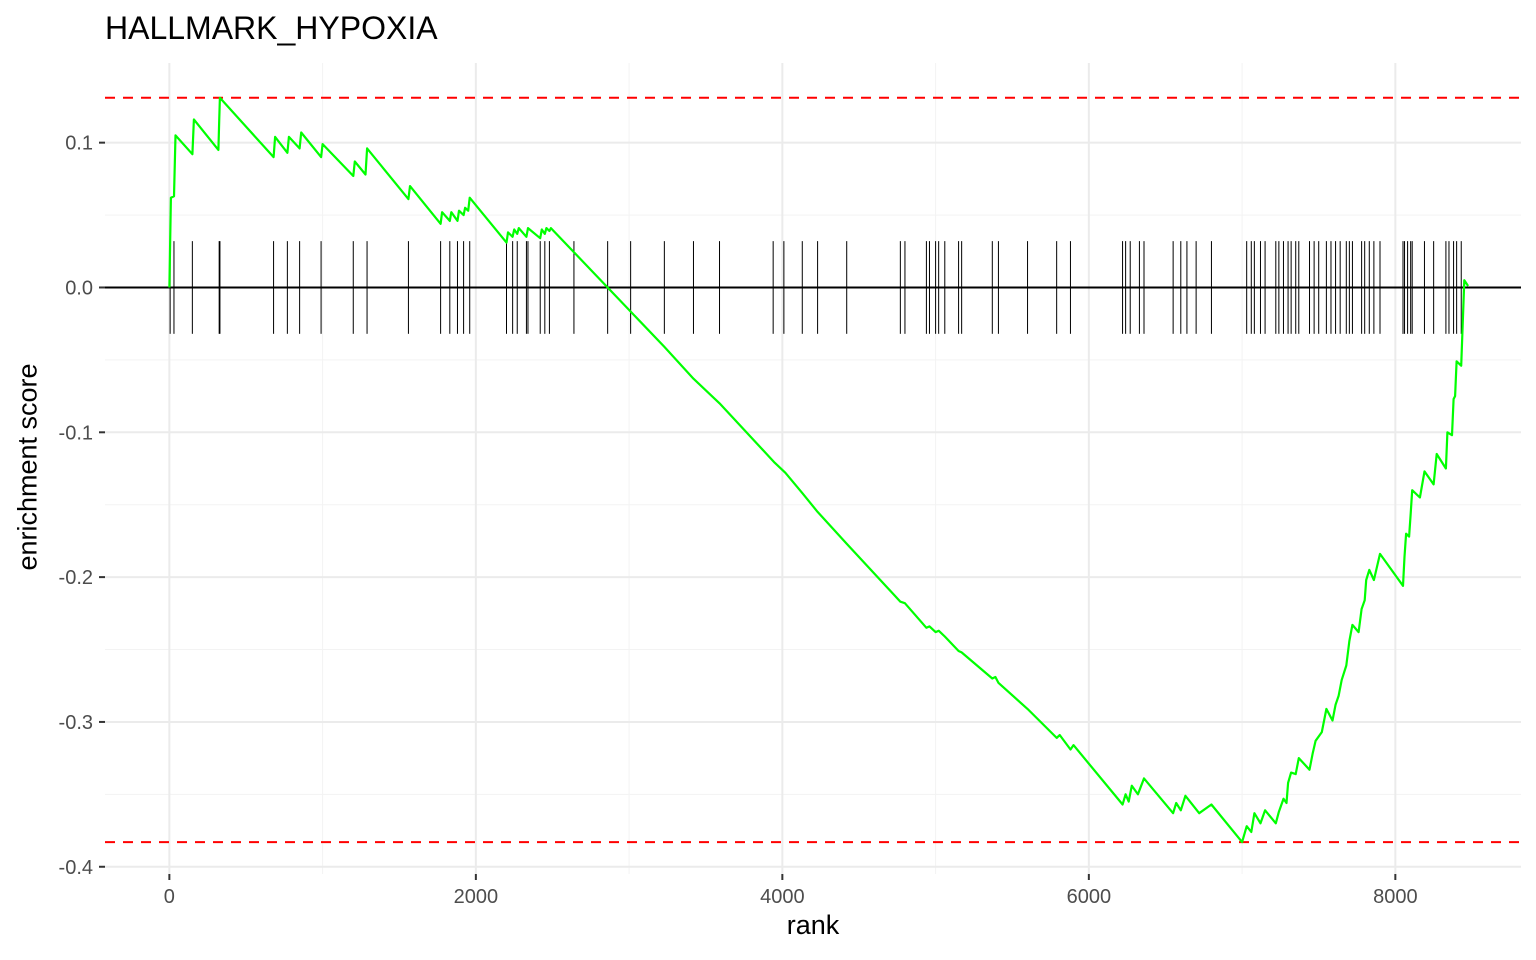 This screenshot has height=960, width=1536. Describe the element at coordinates (76, 868) in the screenshot. I see `y-tick-label: -0.4` at that location.